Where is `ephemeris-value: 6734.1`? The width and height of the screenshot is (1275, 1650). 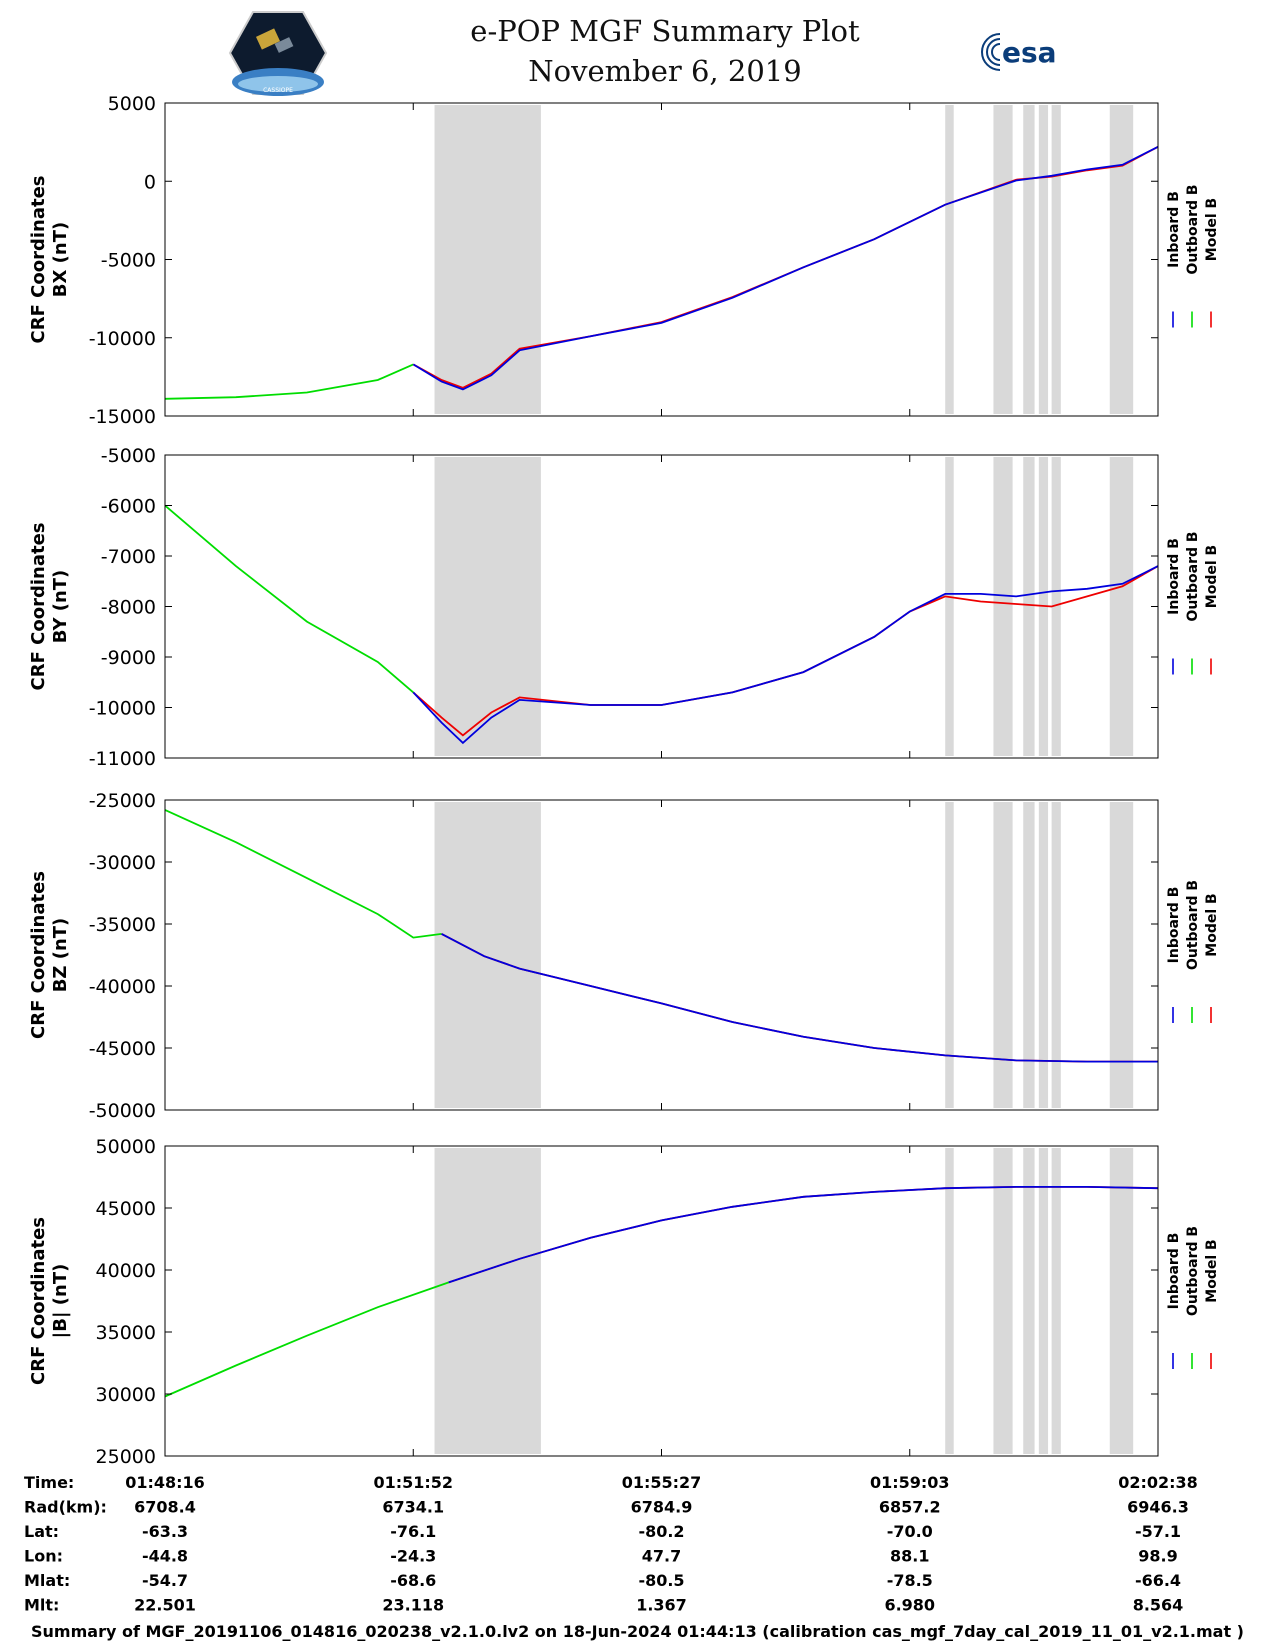
ephemeris-value: 6734.1 is located at coordinates (413, 1507).